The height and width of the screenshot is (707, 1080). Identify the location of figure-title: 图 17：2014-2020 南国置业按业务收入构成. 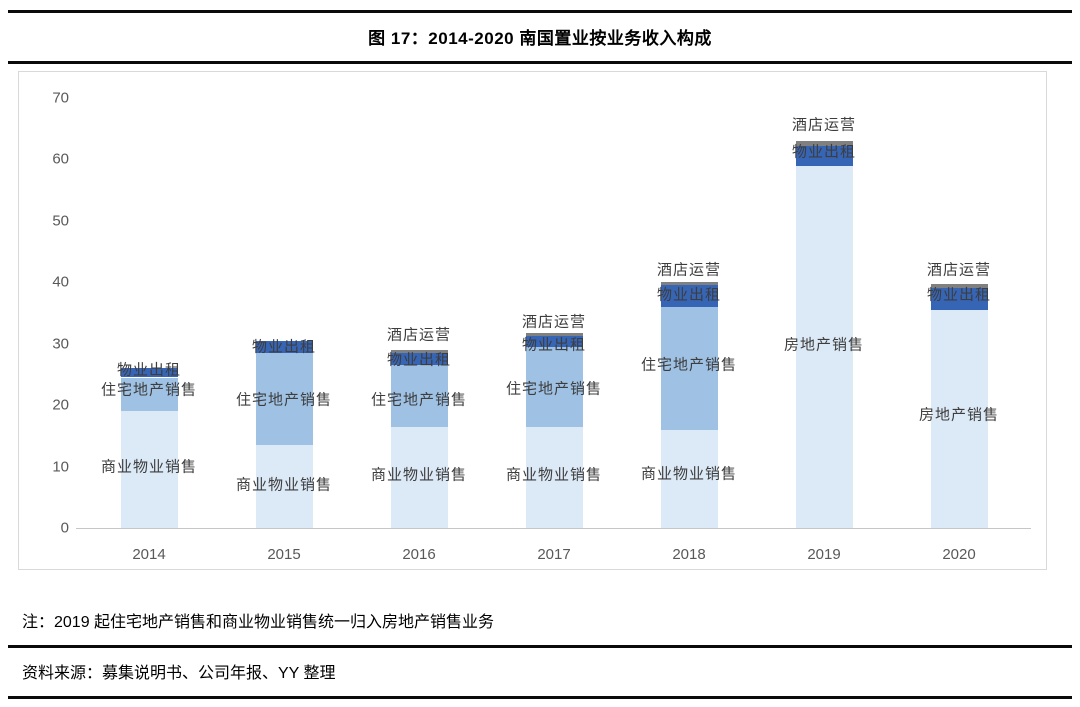
(540, 38).